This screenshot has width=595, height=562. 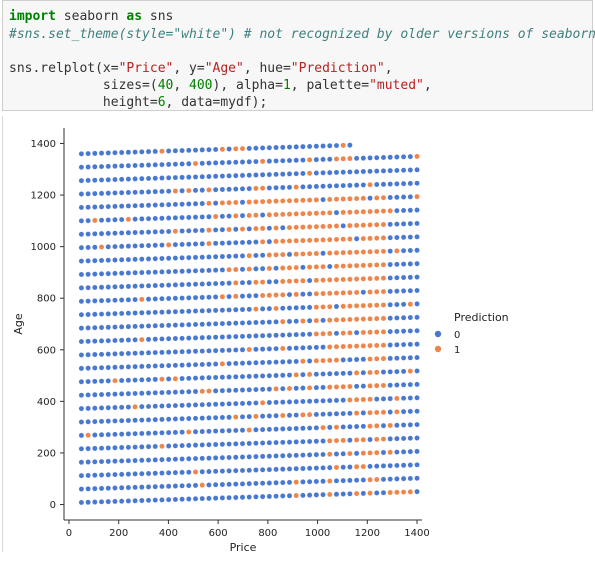 I want to click on y-tick-label: 0, so click(x=53, y=505).